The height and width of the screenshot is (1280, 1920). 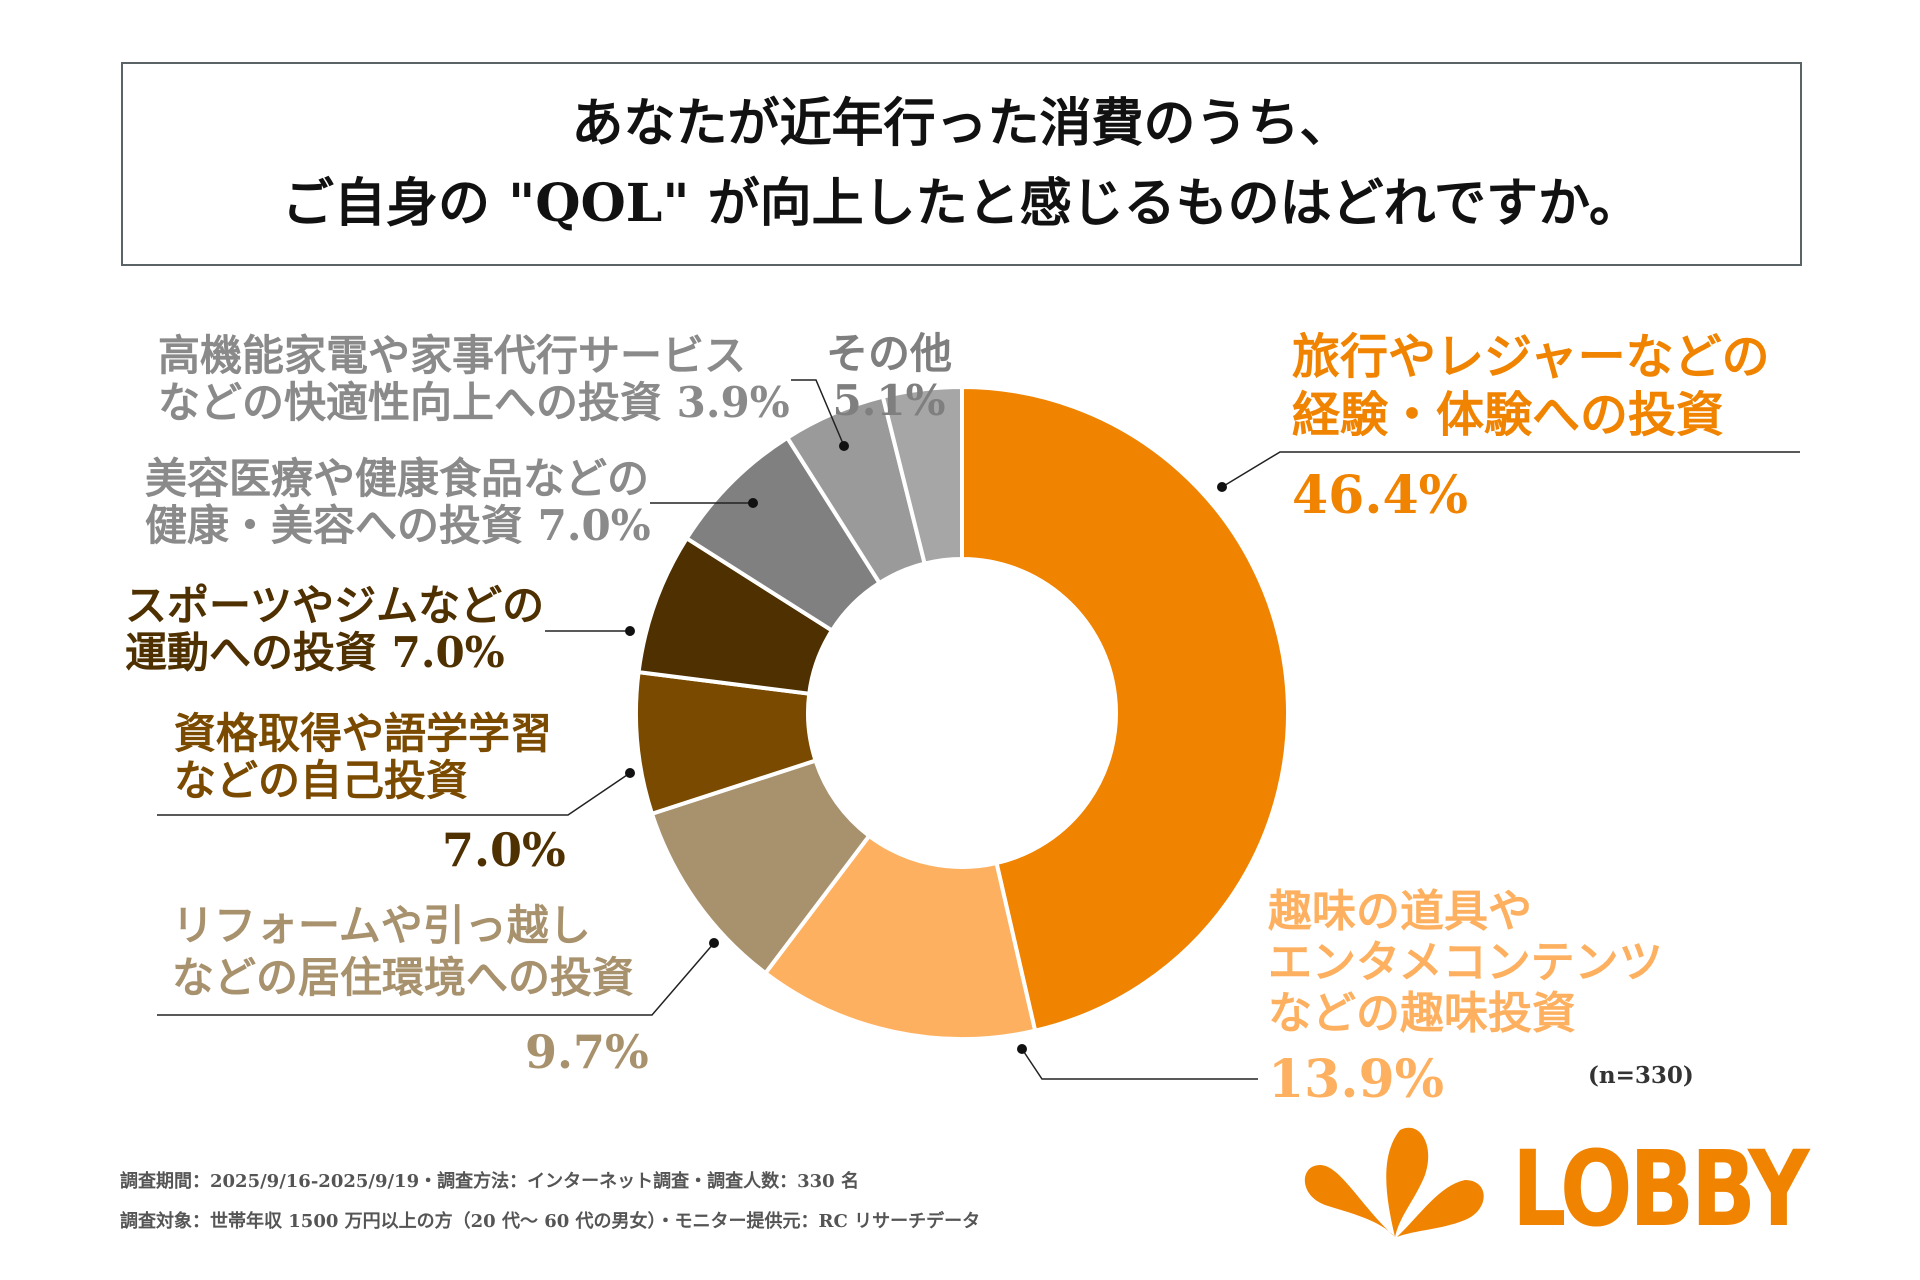 I want to click on label-appliances-line-2: などの快適性向上への投資, so click(x=410, y=402).